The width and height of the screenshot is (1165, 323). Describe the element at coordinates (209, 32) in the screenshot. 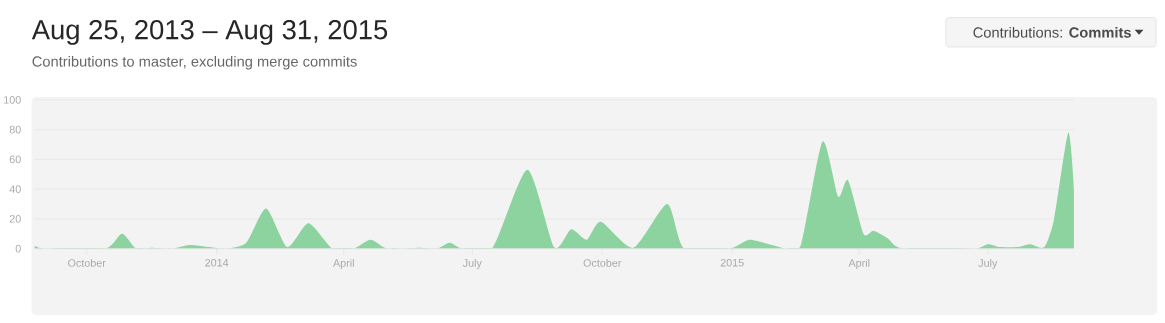

I see `chart-title: Aug 25, 2013 – Aug 31, 2015` at that location.